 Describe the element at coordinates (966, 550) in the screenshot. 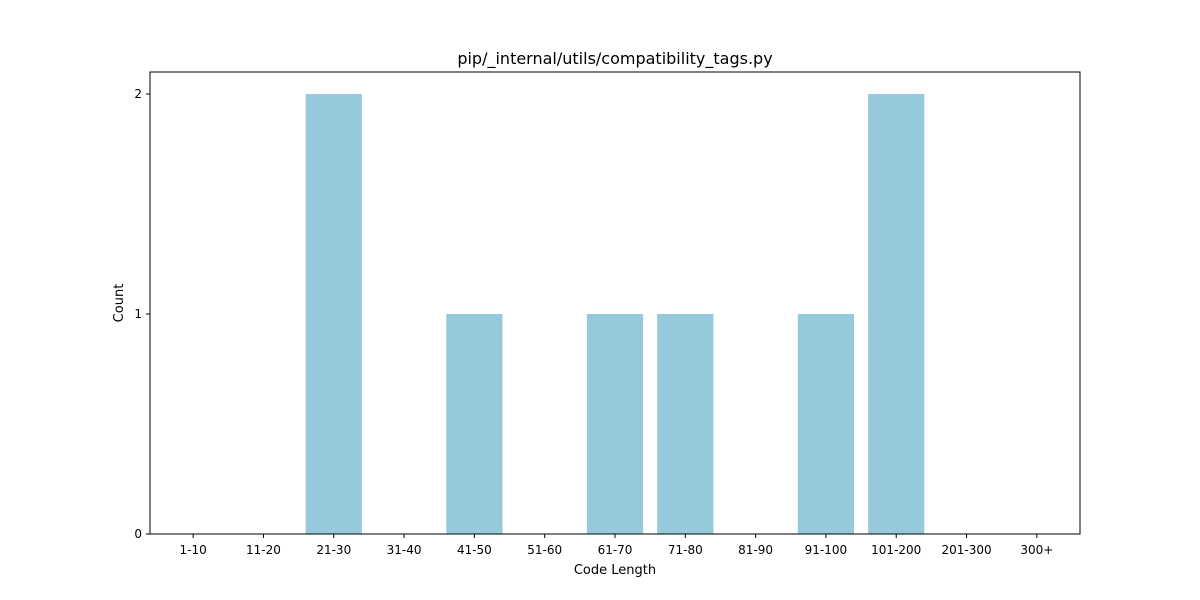

I see `x-tick-label: 201-300` at that location.